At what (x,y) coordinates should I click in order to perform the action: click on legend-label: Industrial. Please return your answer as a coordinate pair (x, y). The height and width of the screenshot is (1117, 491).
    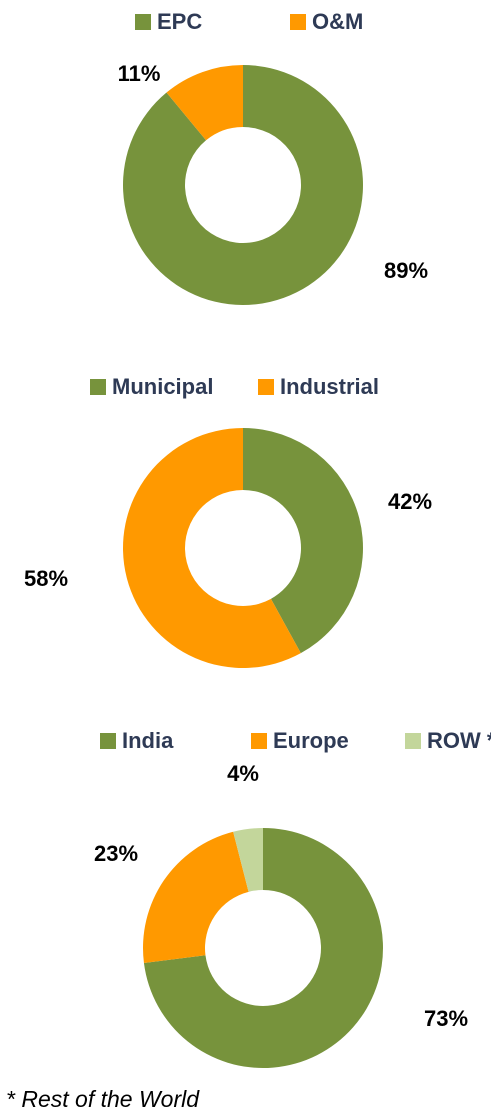
    Looking at the image, I should click on (329, 386).